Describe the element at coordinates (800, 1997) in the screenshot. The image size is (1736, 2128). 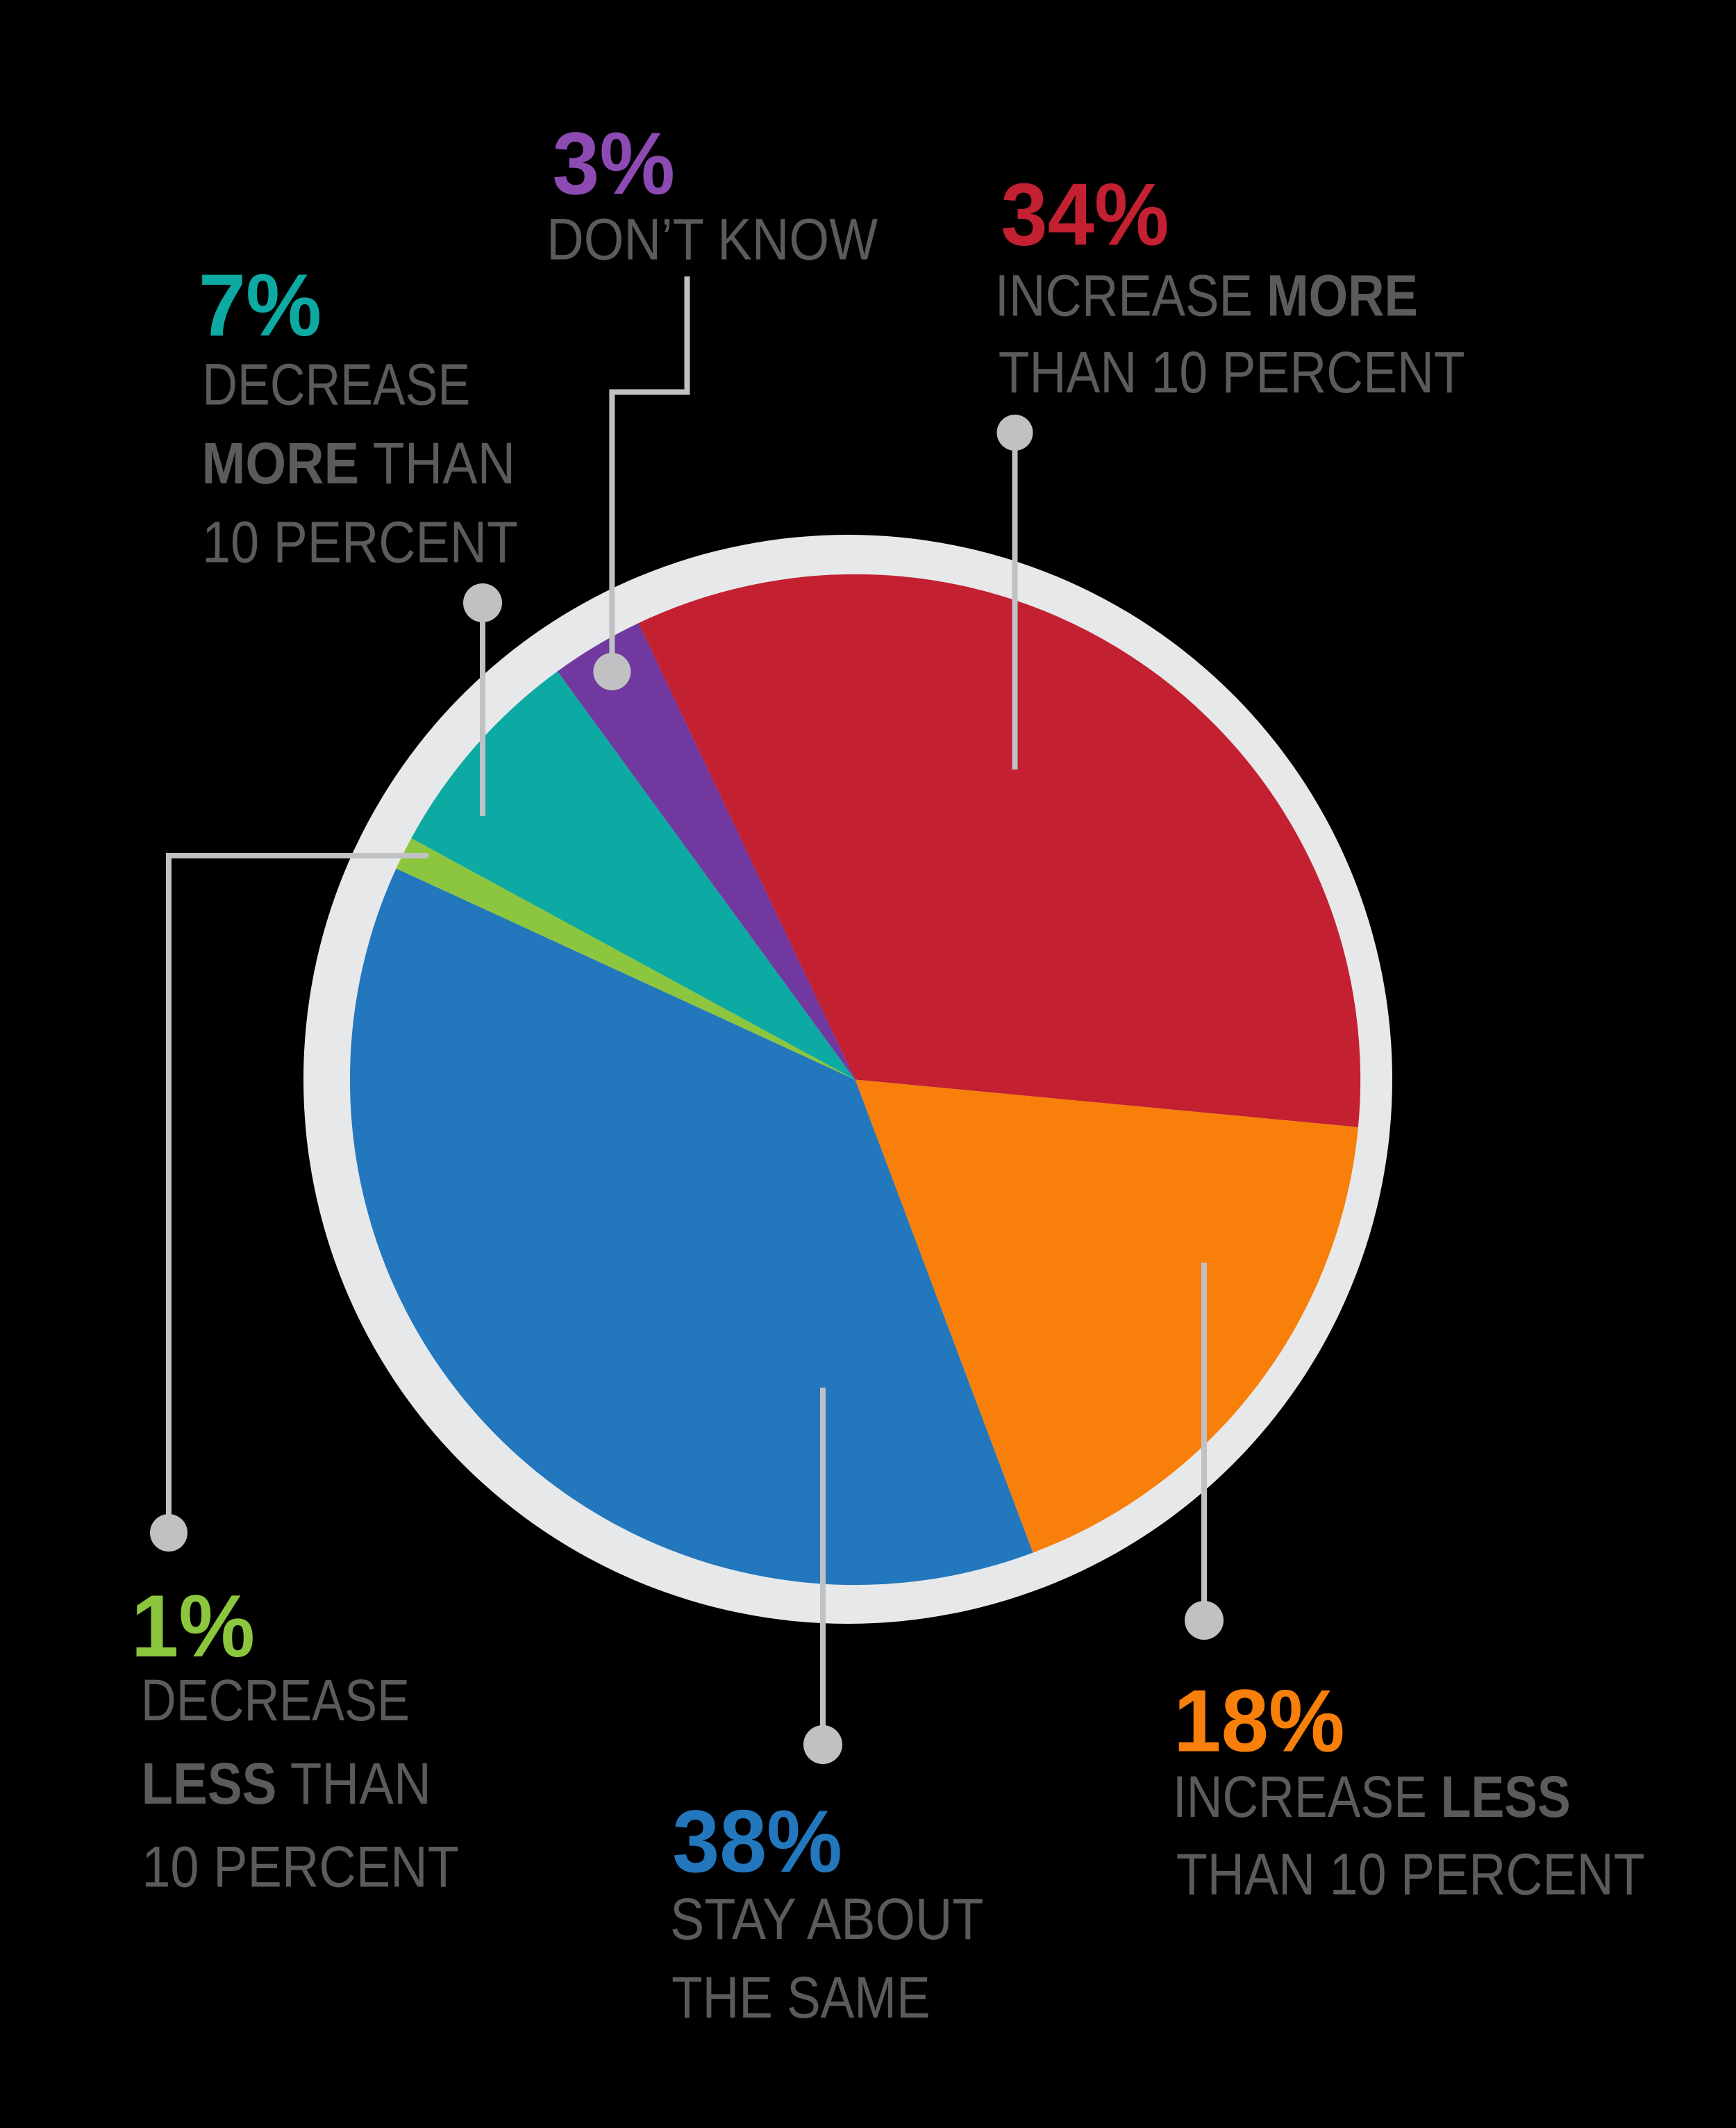
I see `svg-text: THE SAME` at that location.